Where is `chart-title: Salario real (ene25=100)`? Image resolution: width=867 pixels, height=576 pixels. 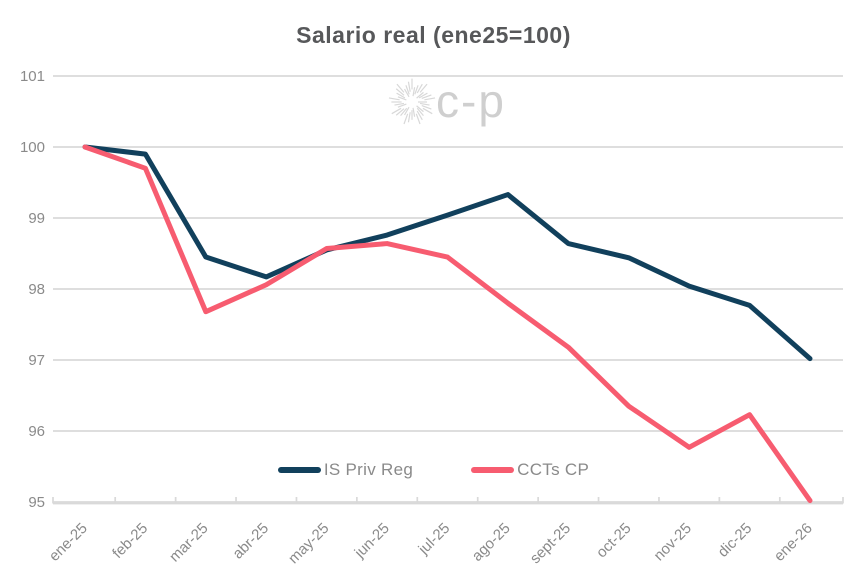 chart-title: Salario real (ene25=100) is located at coordinates (433, 35).